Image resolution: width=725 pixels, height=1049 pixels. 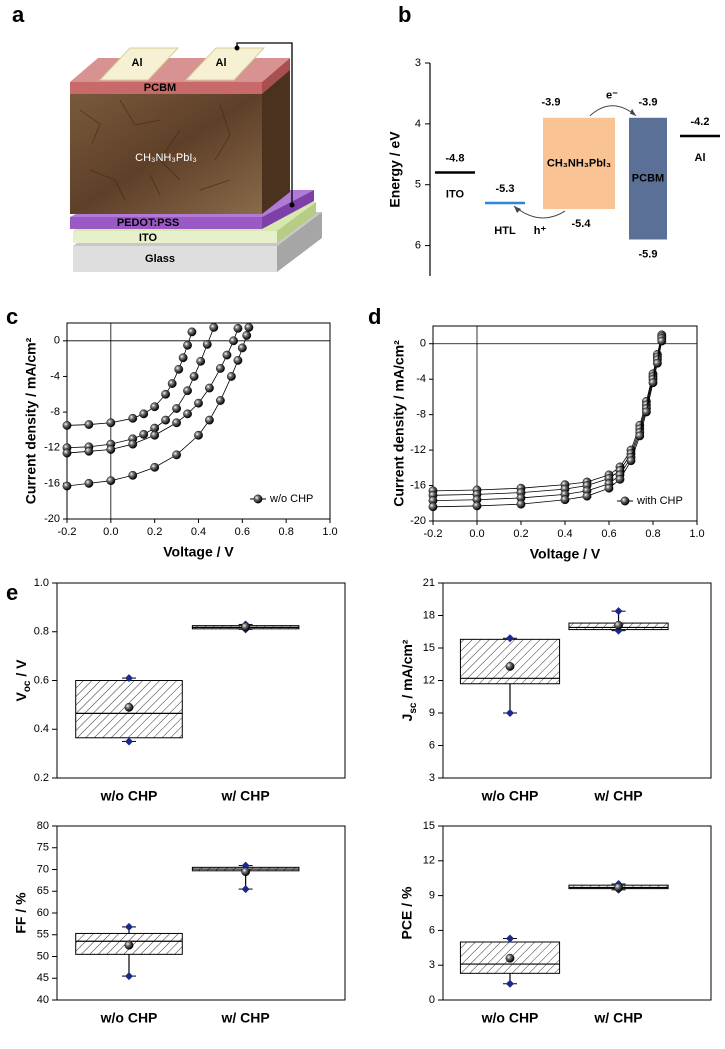 What do you see at coordinates (540, 231) in the screenshot?
I see `hole-label: h⁺` at bounding box center [540, 231].